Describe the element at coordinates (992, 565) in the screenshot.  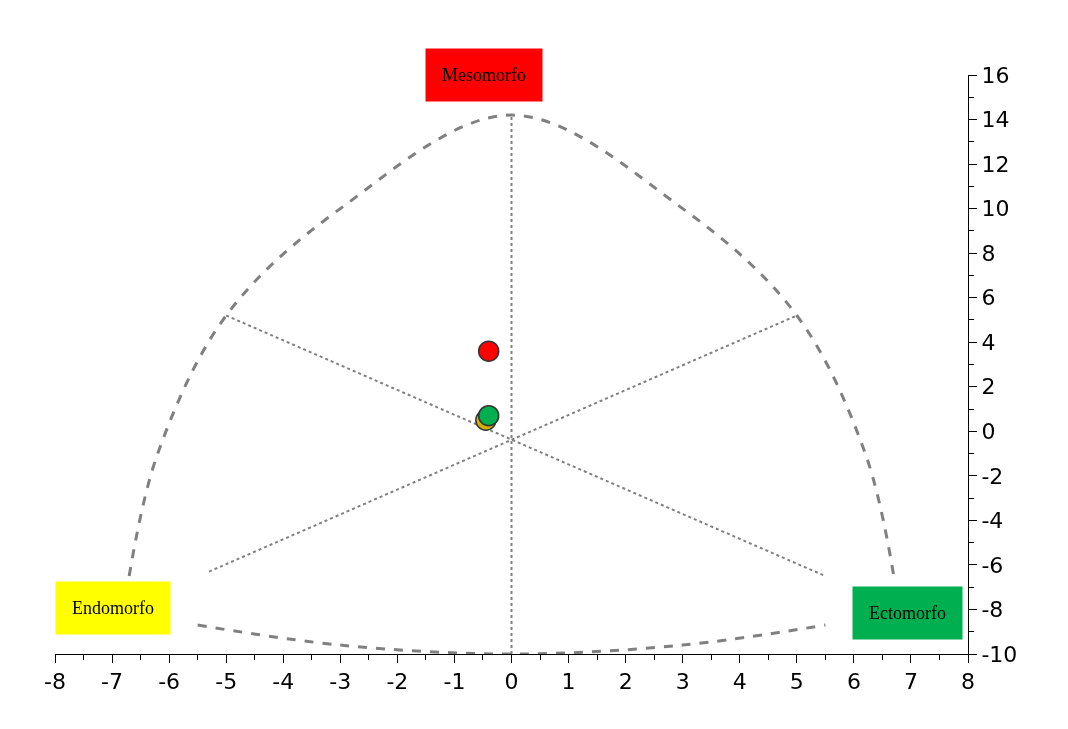
I see `y-tick-label: -6` at that location.